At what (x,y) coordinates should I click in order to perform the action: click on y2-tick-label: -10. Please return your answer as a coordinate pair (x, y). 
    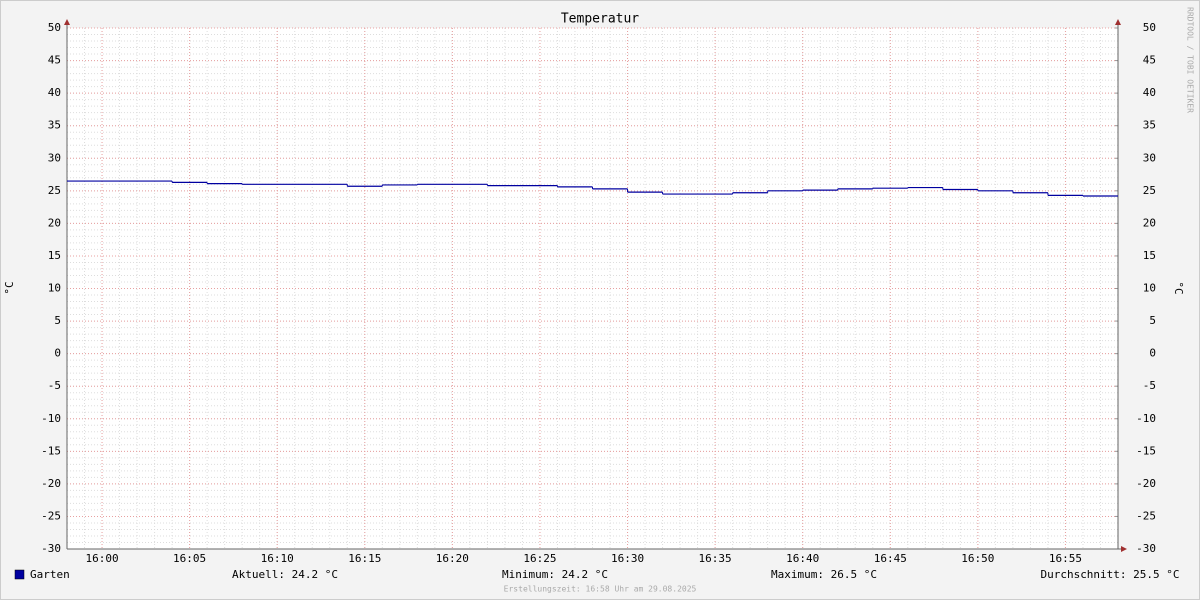
    Looking at the image, I should click on (1146, 418).